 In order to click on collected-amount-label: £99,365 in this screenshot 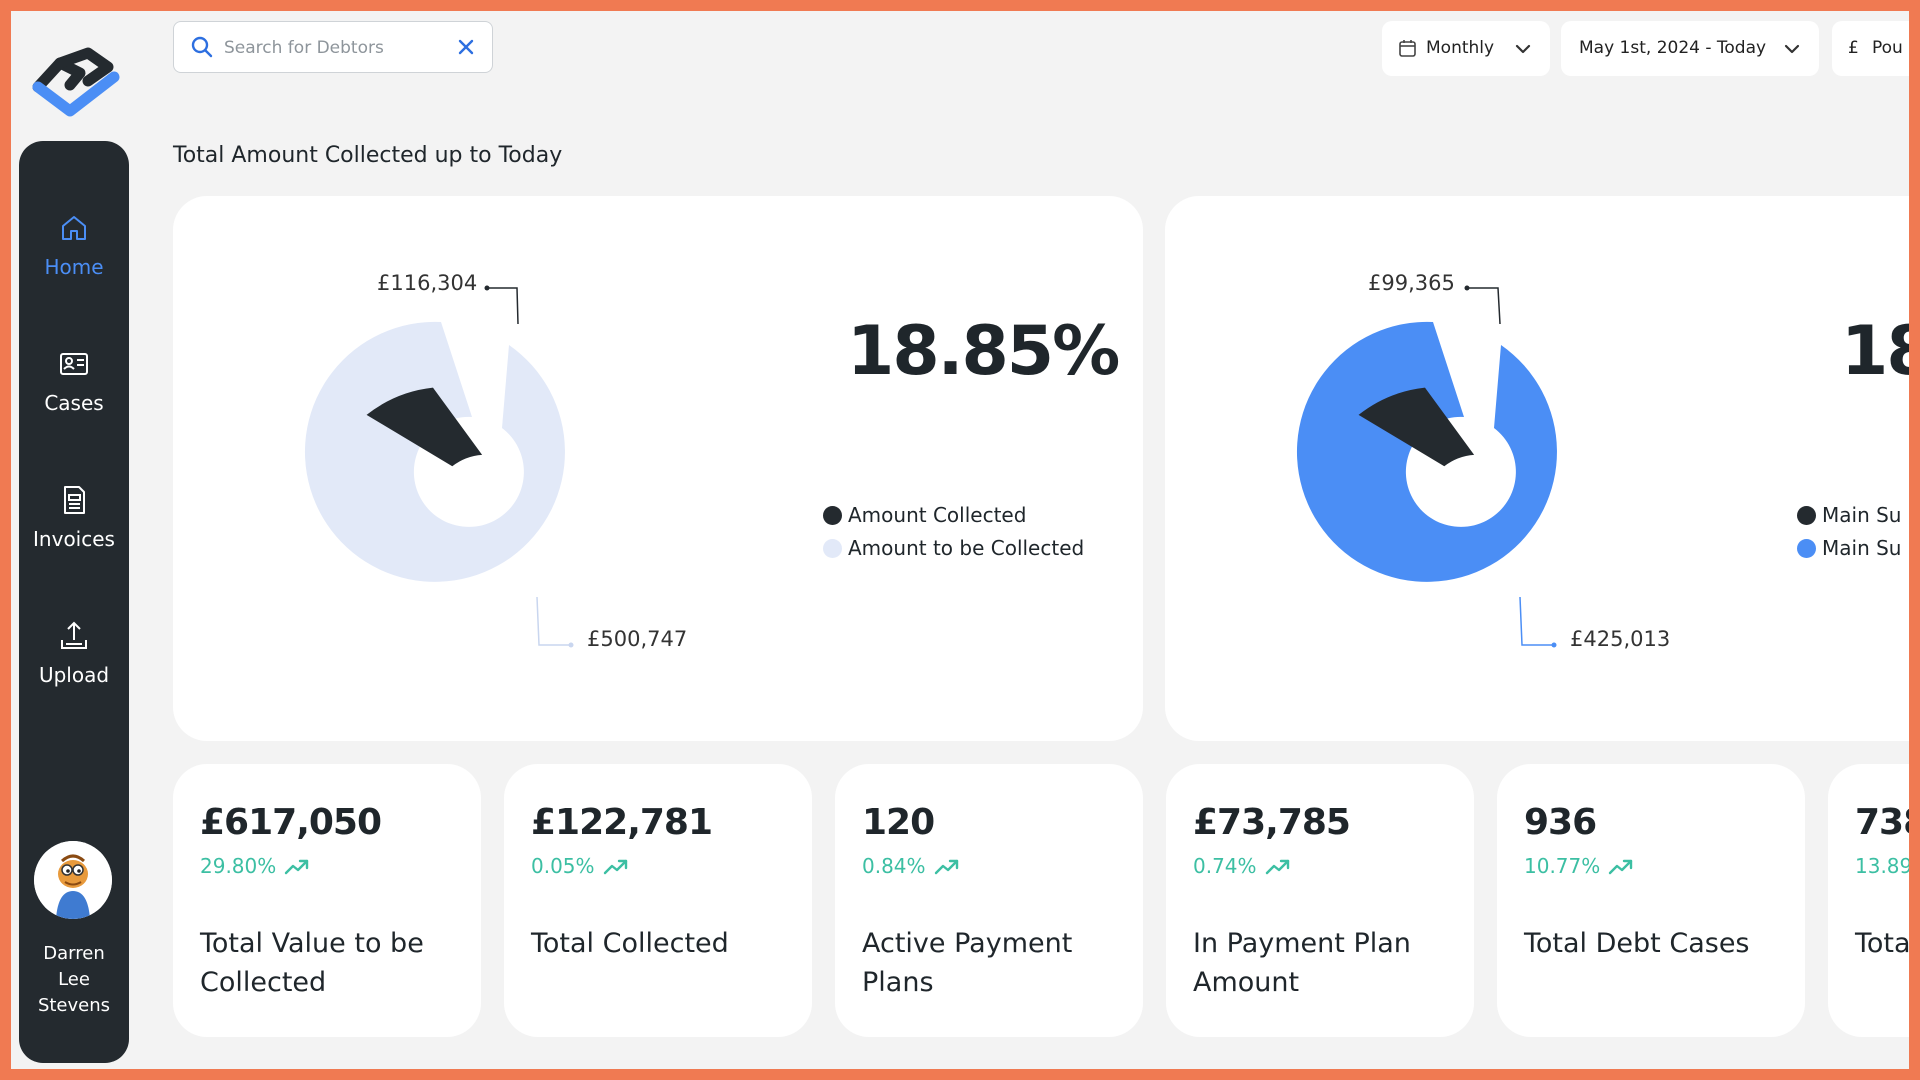, I will do `click(1411, 283)`.